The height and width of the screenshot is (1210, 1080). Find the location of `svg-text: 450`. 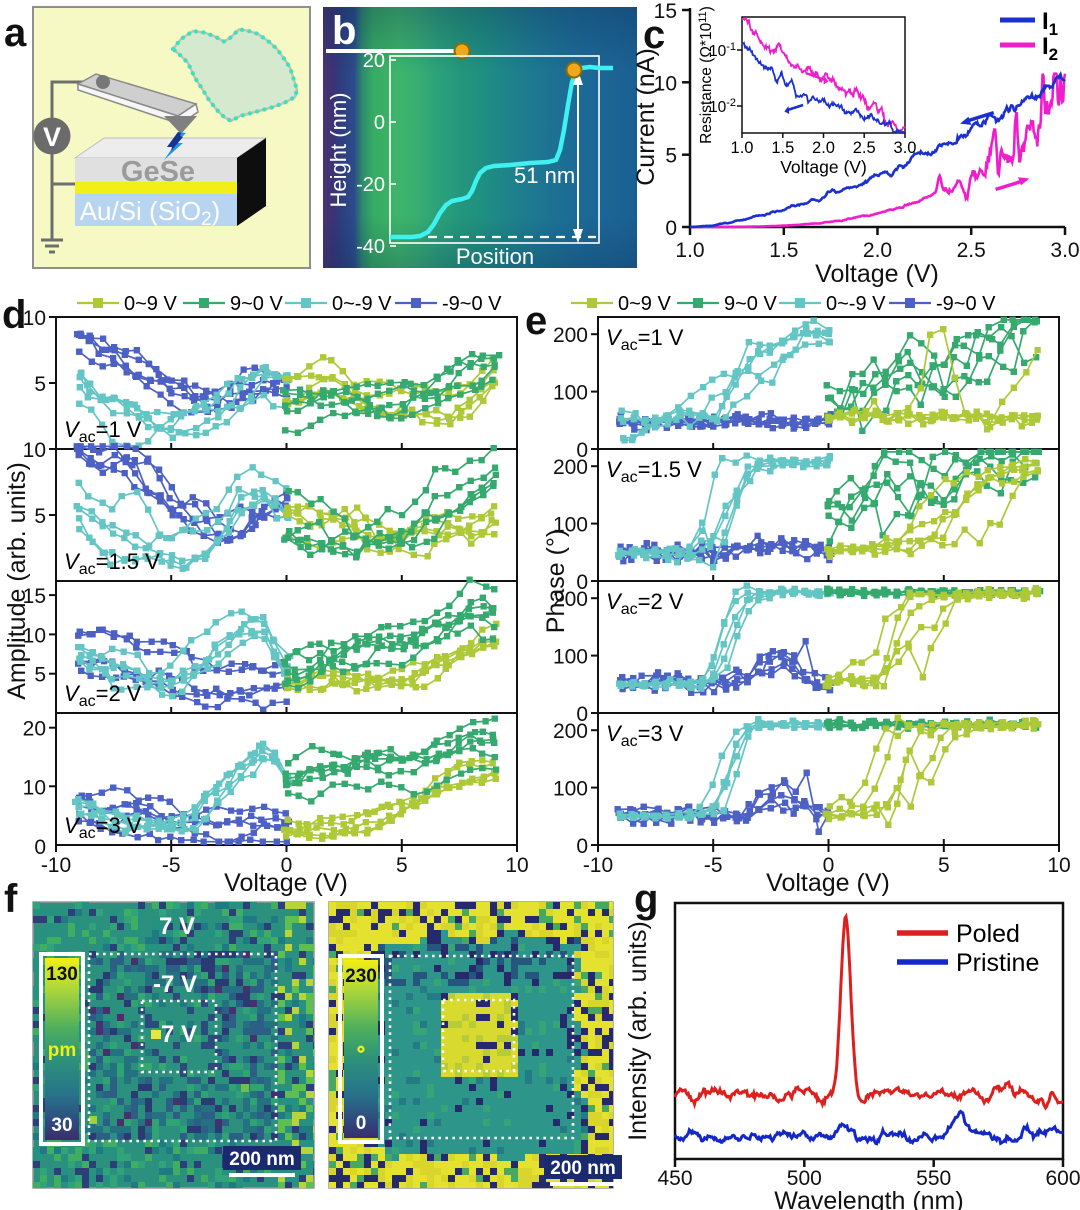

svg-text: 450 is located at coordinates (674, 1178).